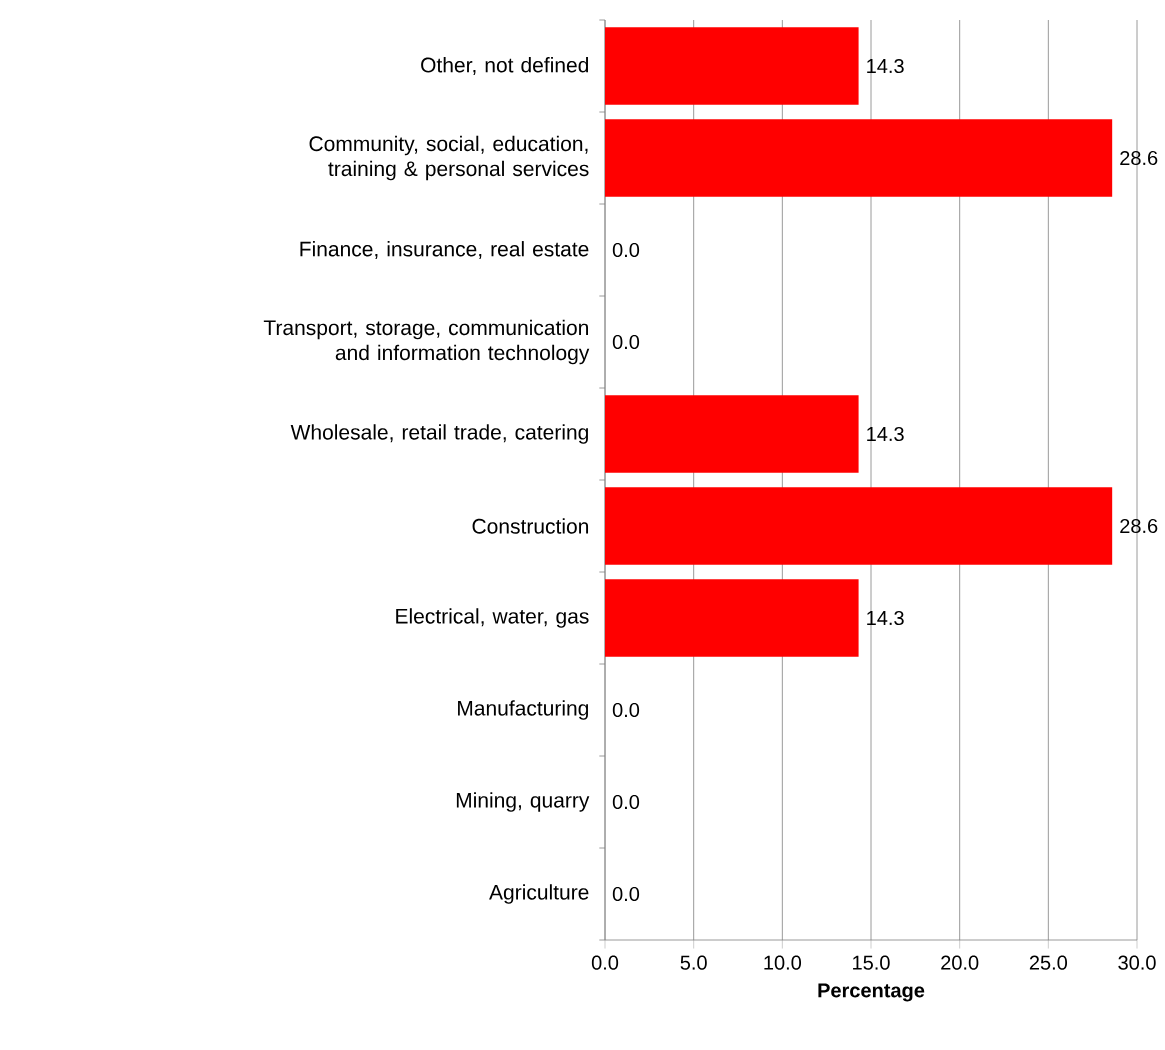 This screenshot has width=1165, height=1050. What do you see at coordinates (539, 894) in the screenshot?
I see `y-tick-label: Agriculture` at bounding box center [539, 894].